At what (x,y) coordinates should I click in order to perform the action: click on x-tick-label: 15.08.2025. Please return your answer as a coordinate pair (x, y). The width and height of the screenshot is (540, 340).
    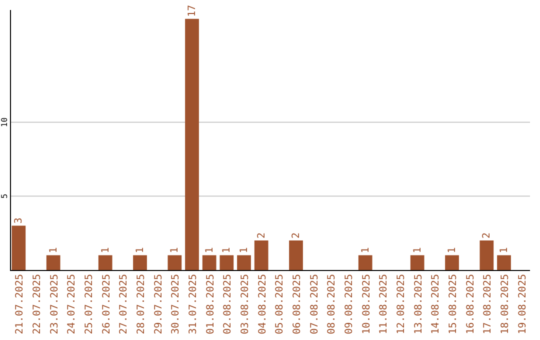
    Looking at the image, I should click on (453, 304).